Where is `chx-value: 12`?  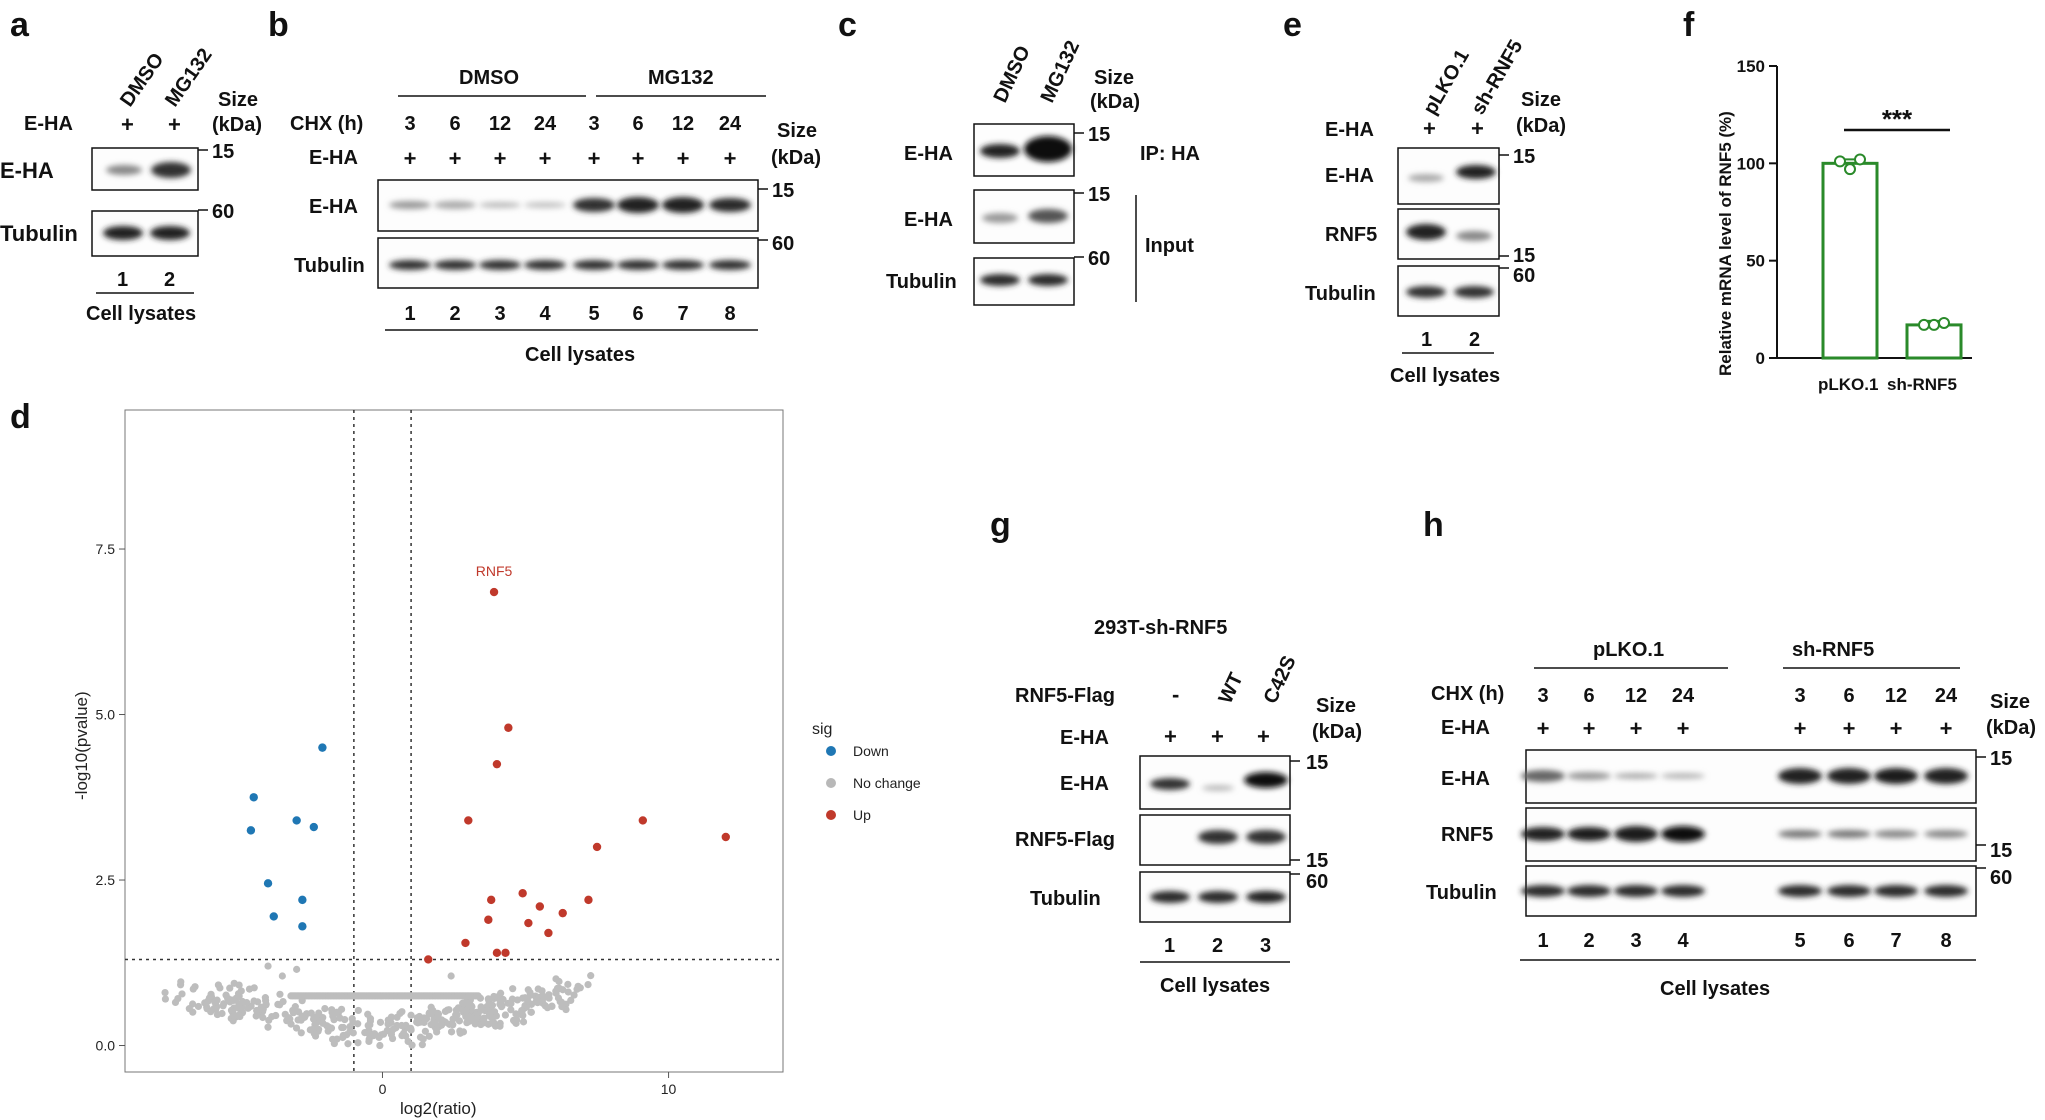 chx-value: 12 is located at coordinates (683, 124).